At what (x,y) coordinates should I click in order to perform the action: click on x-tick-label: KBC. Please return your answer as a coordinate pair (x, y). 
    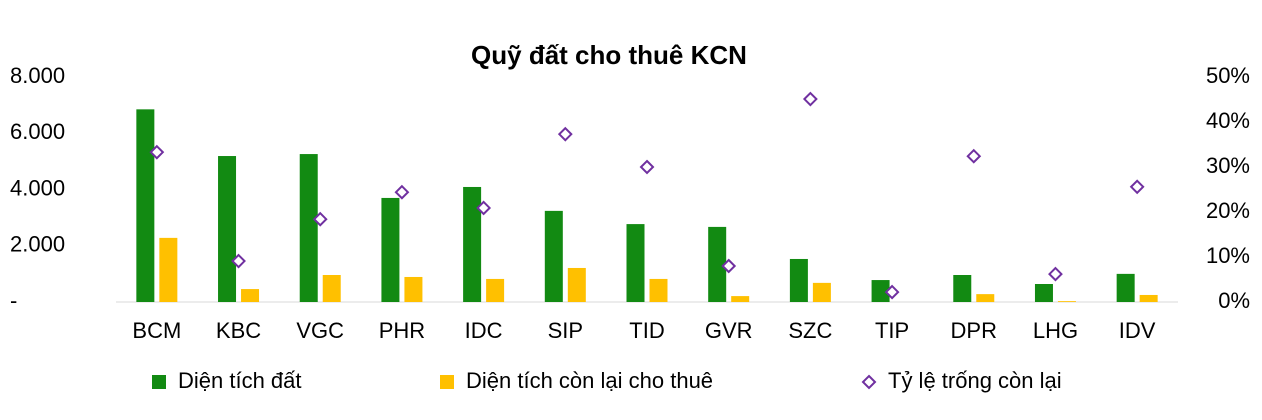
    Looking at the image, I should click on (238, 330).